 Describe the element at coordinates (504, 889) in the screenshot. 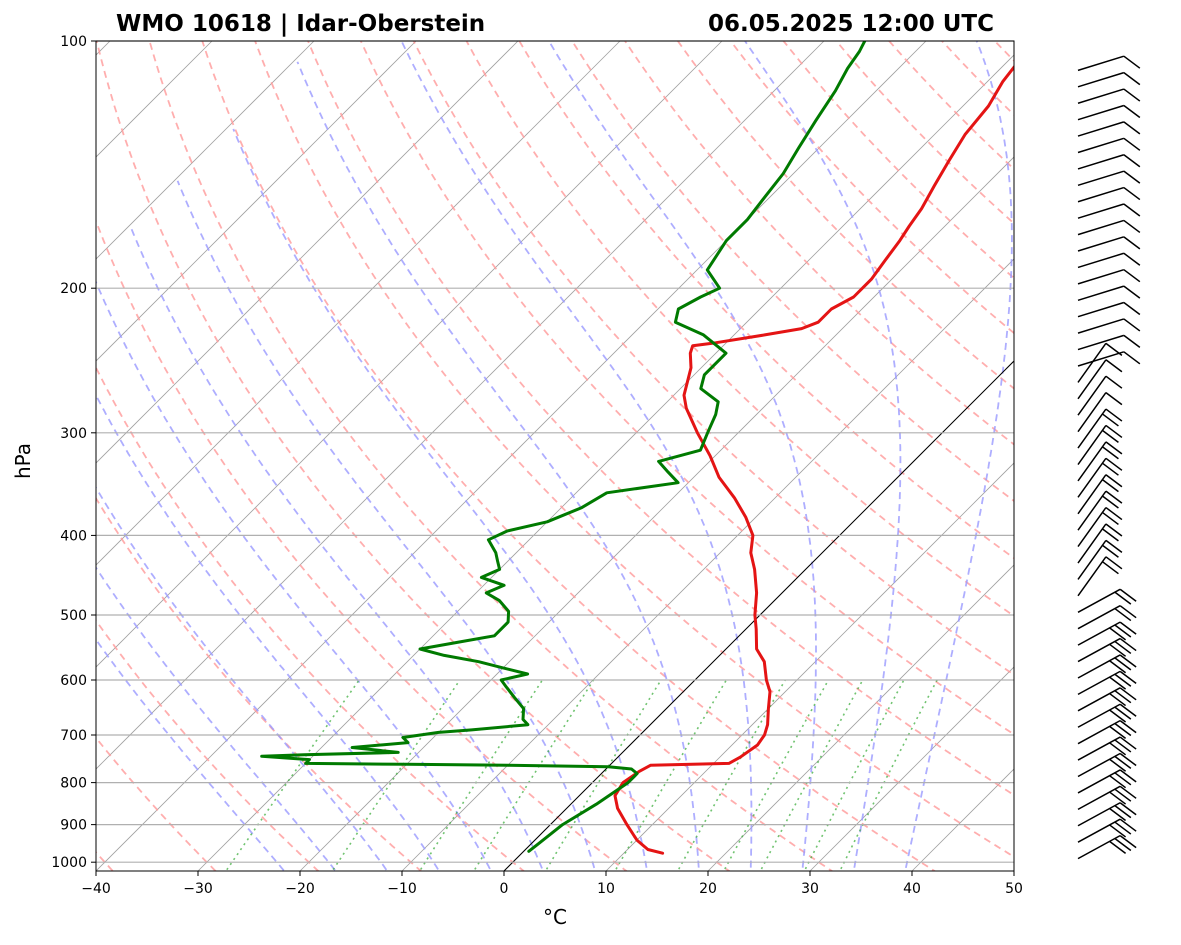

I see `x-tick-label: 0` at that location.